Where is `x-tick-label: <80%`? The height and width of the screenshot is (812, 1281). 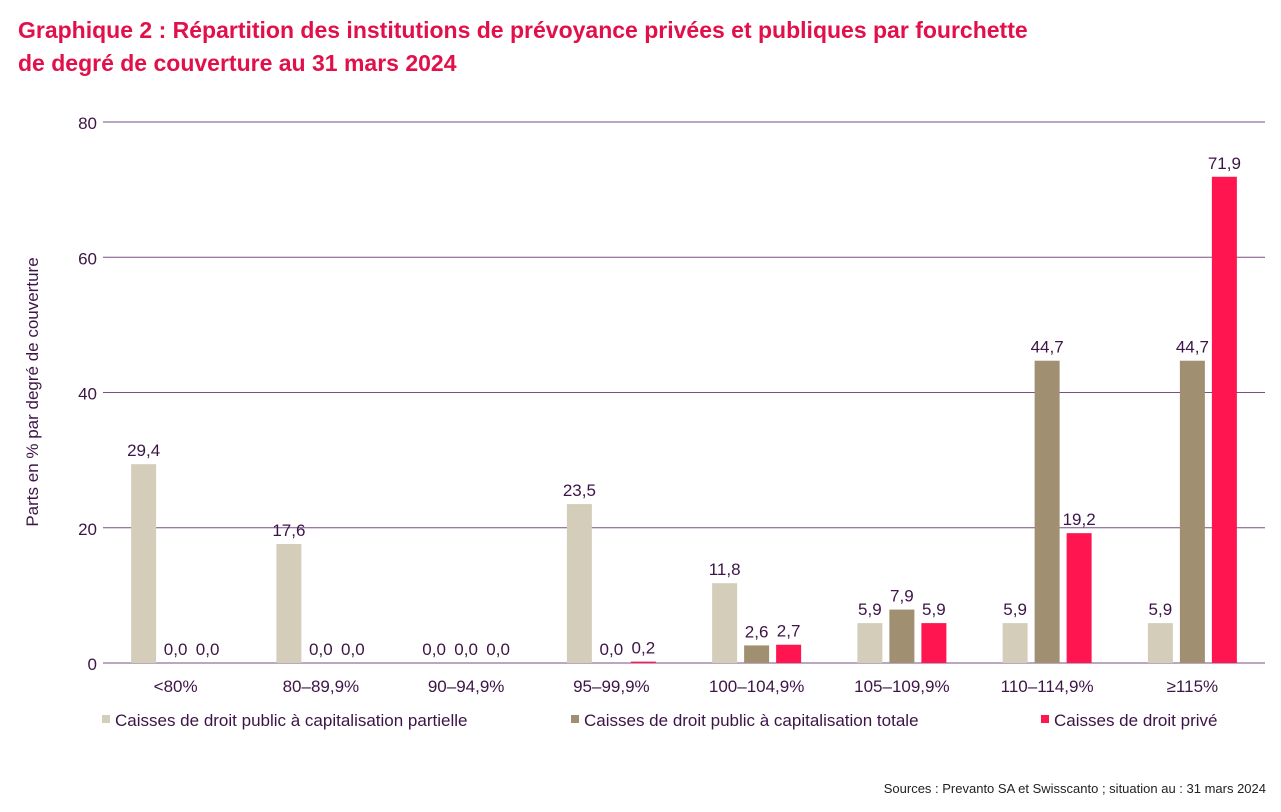 x-tick-label: <80% is located at coordinates (176, 686).